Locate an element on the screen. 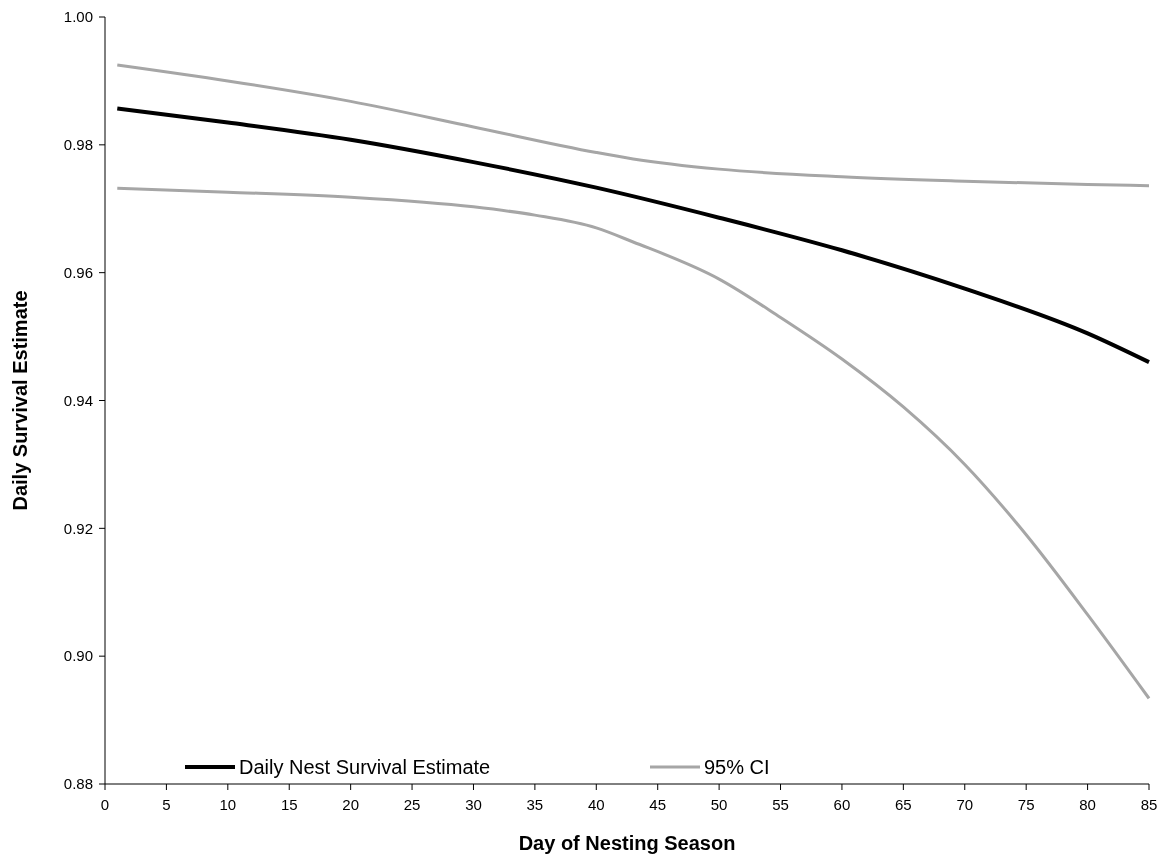 Image resolution: width=1166 pixels, height=865 pixels. y-tick-label: 0.88 is located at coordinates (78, 784).